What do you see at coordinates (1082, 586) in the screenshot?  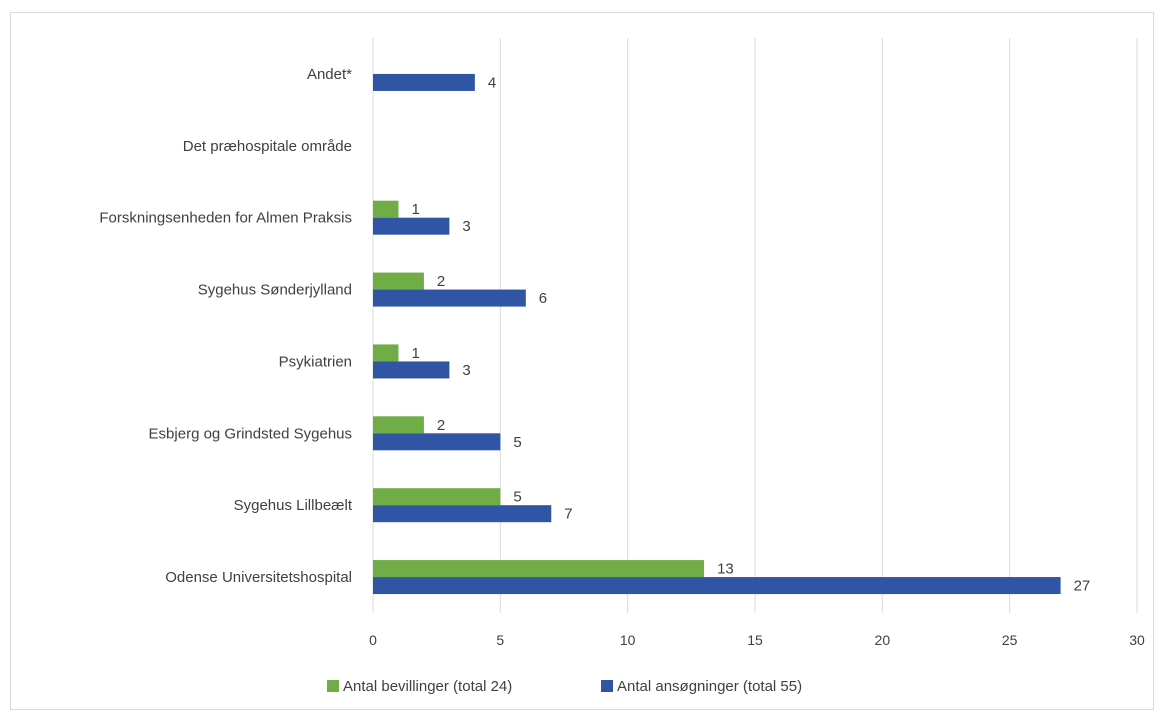 I see `data-label-antal-ans-gninger-total-55-odense-universitetshospital: 27` at bounding box center [1082, 586].